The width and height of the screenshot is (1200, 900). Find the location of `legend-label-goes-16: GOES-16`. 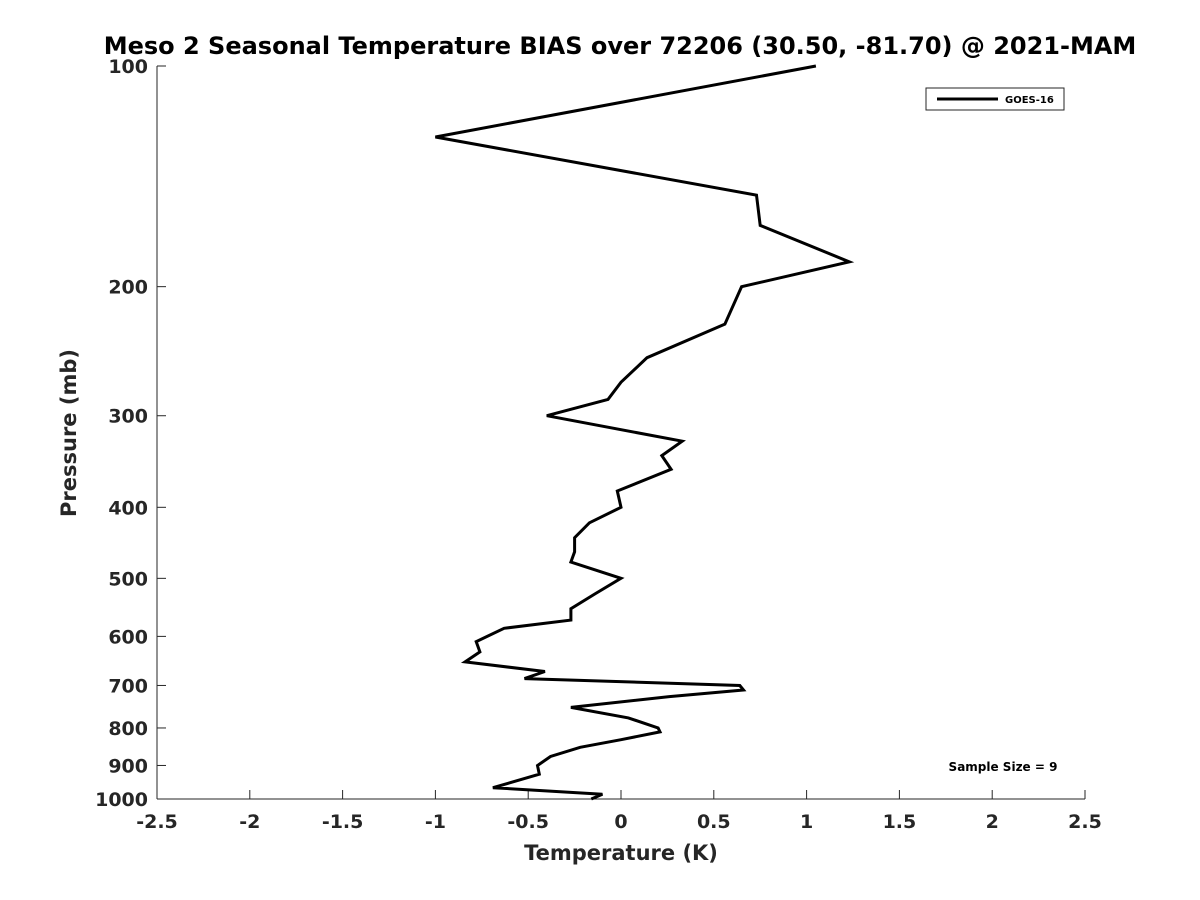

legend-label-goes-16: GOES-16 is located at coordinates (1029, 100).